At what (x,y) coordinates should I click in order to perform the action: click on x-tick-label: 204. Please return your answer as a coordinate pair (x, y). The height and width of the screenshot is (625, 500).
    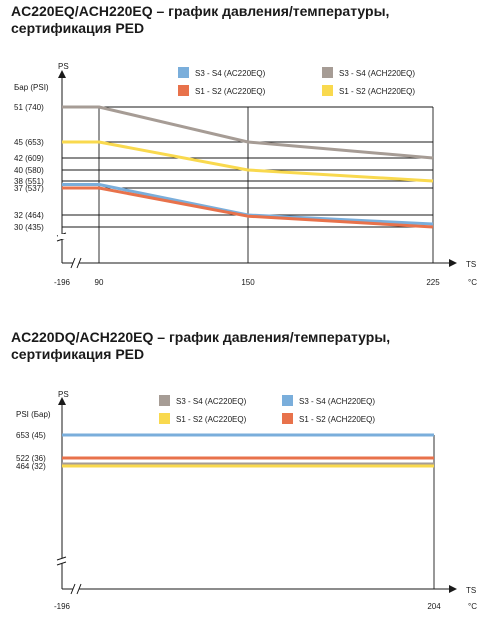
    Looking at the image, I should click on (434, 606).